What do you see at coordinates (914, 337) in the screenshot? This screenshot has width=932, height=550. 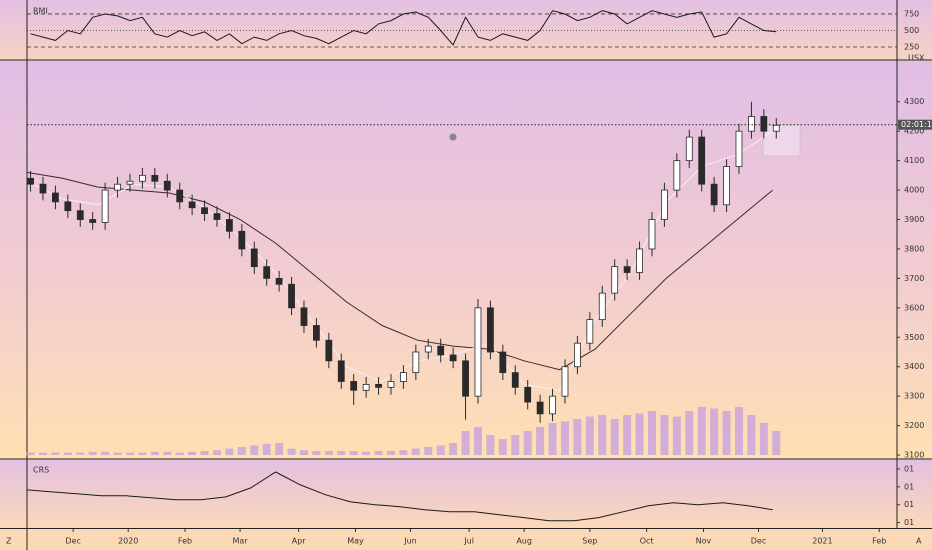 I see `y-tick-label: 3500` at bounding box center [914, 337].